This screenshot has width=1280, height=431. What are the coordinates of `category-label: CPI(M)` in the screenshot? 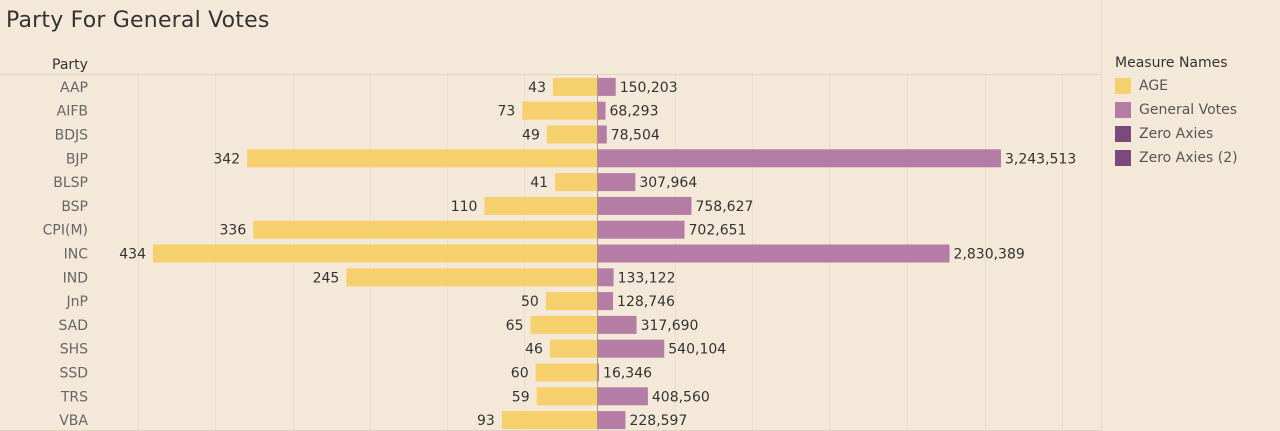 It's located at (65, 231).